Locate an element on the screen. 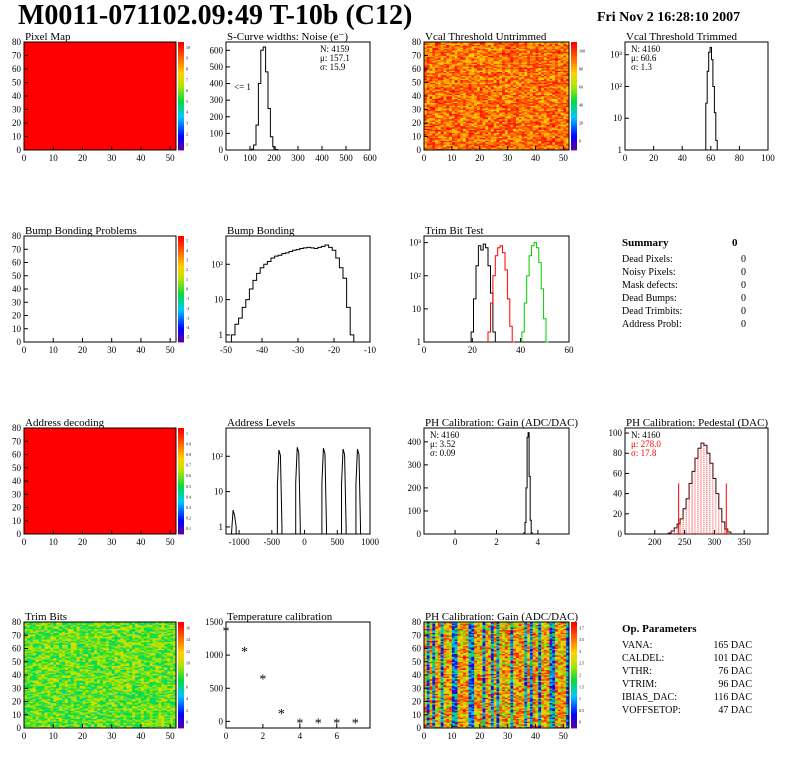  x-tick-label: 20 is located at coordinates (83, 350).